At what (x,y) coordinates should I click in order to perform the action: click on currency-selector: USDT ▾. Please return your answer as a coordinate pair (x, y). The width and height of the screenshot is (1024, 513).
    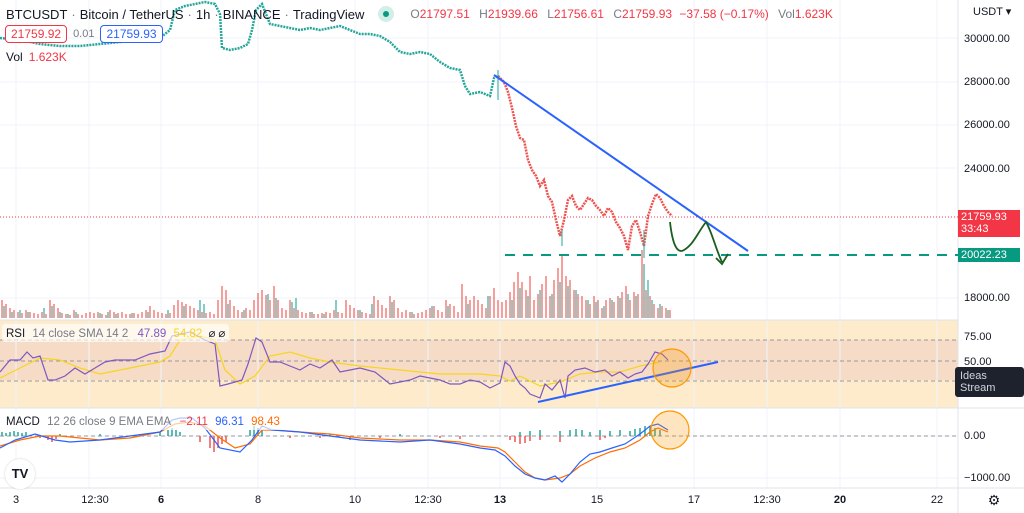
    Looking at the image, I should click on (992, 11).